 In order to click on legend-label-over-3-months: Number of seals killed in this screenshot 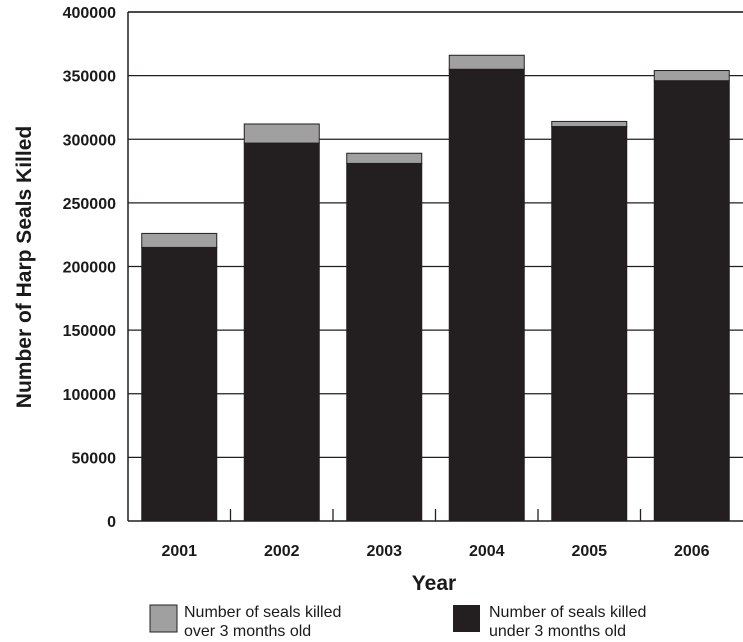, I will do `click(262, 612)`.